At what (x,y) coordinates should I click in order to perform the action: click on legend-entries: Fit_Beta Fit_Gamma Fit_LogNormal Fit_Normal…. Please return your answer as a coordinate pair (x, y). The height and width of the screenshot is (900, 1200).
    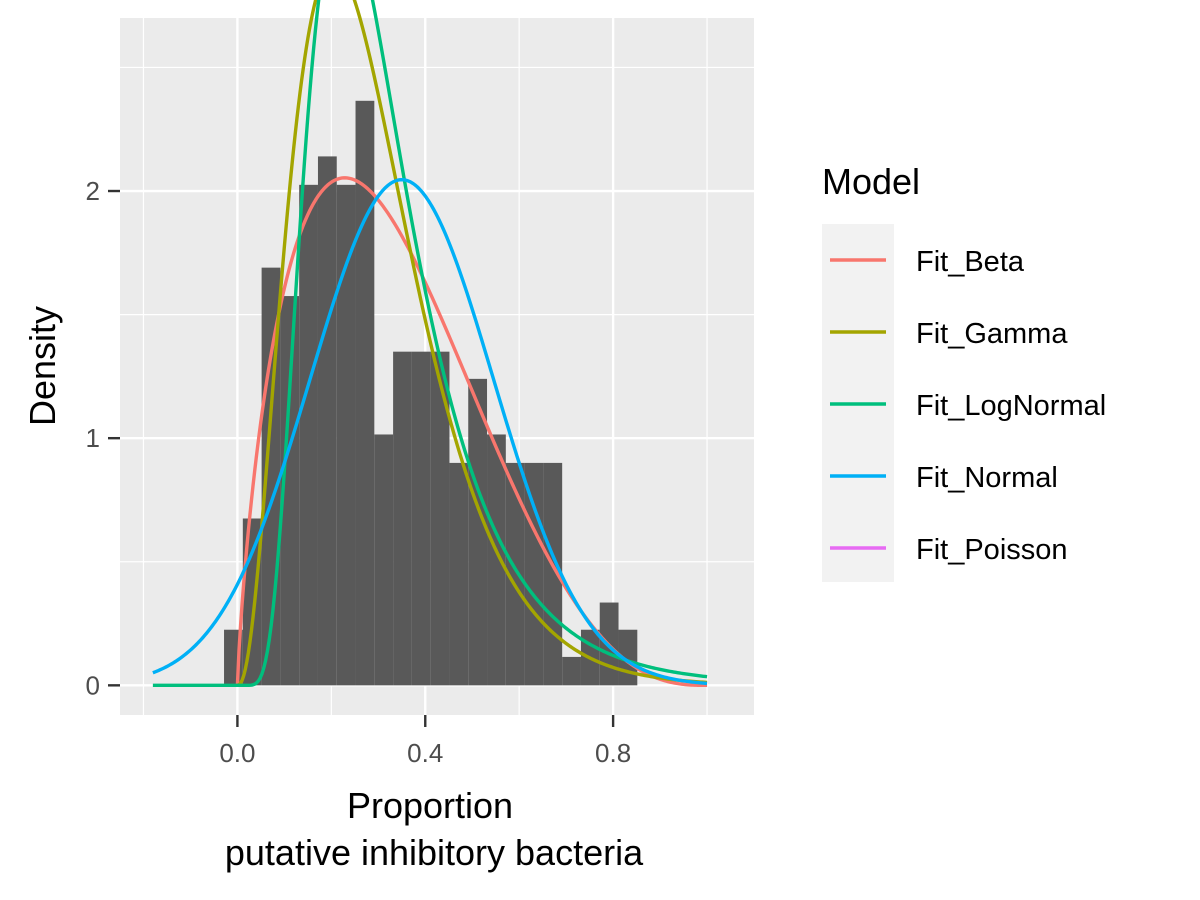
    Looking at the image, I should click on (968, 406).